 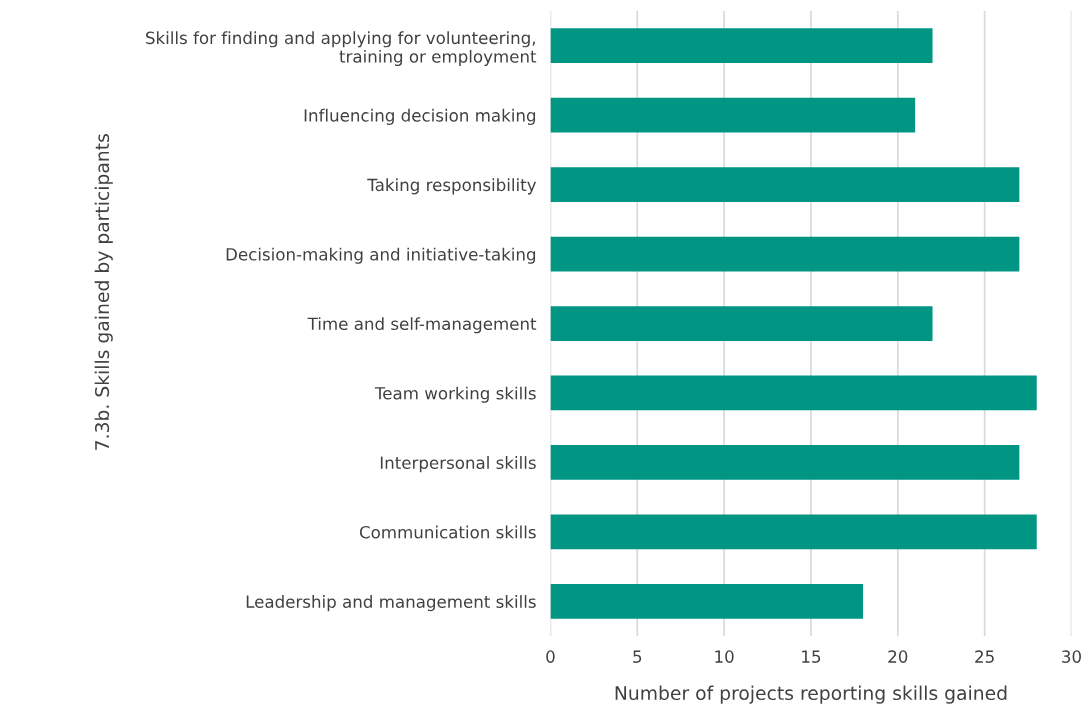 I want to click on x-tick-label: 0, so click(x=550, y=656).